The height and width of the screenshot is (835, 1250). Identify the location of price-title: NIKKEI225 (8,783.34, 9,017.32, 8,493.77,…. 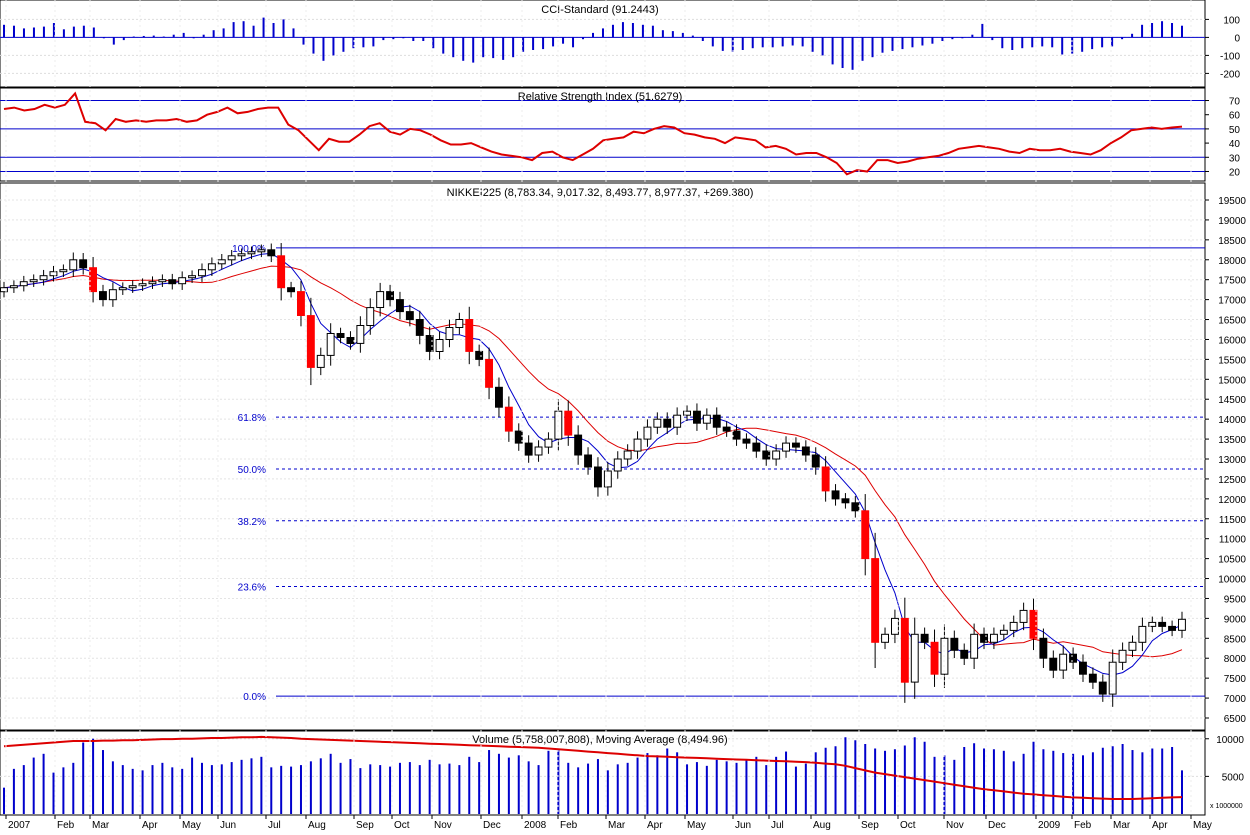
(600, 193).